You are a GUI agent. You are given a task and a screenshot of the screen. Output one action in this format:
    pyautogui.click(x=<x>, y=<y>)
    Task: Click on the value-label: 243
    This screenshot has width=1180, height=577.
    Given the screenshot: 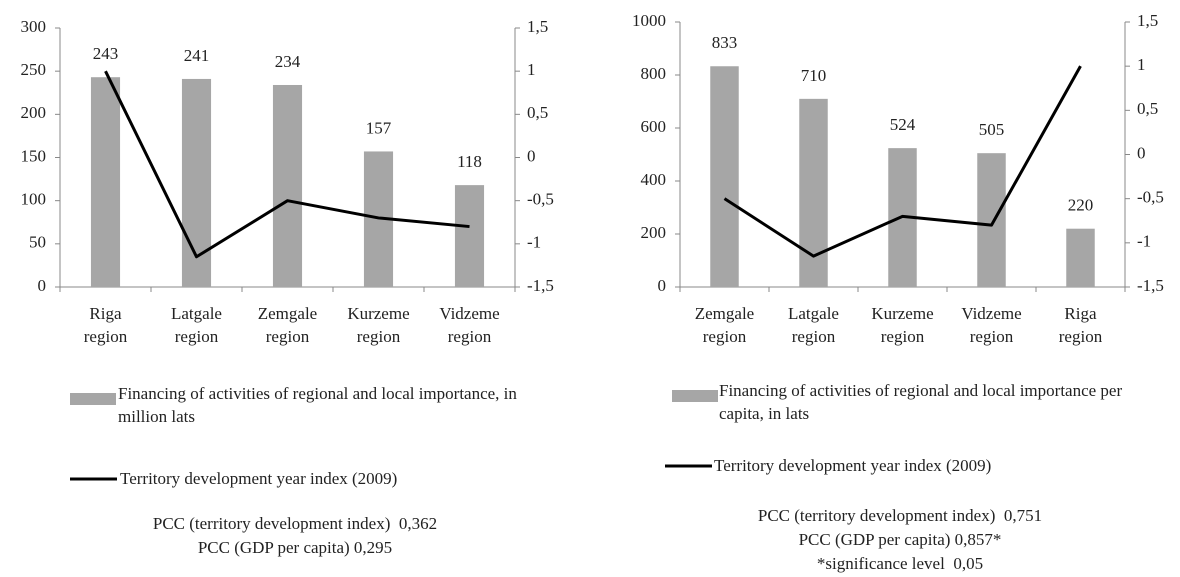 What is the action you would take?
    pyautogui.click(x=106, y=53)
    